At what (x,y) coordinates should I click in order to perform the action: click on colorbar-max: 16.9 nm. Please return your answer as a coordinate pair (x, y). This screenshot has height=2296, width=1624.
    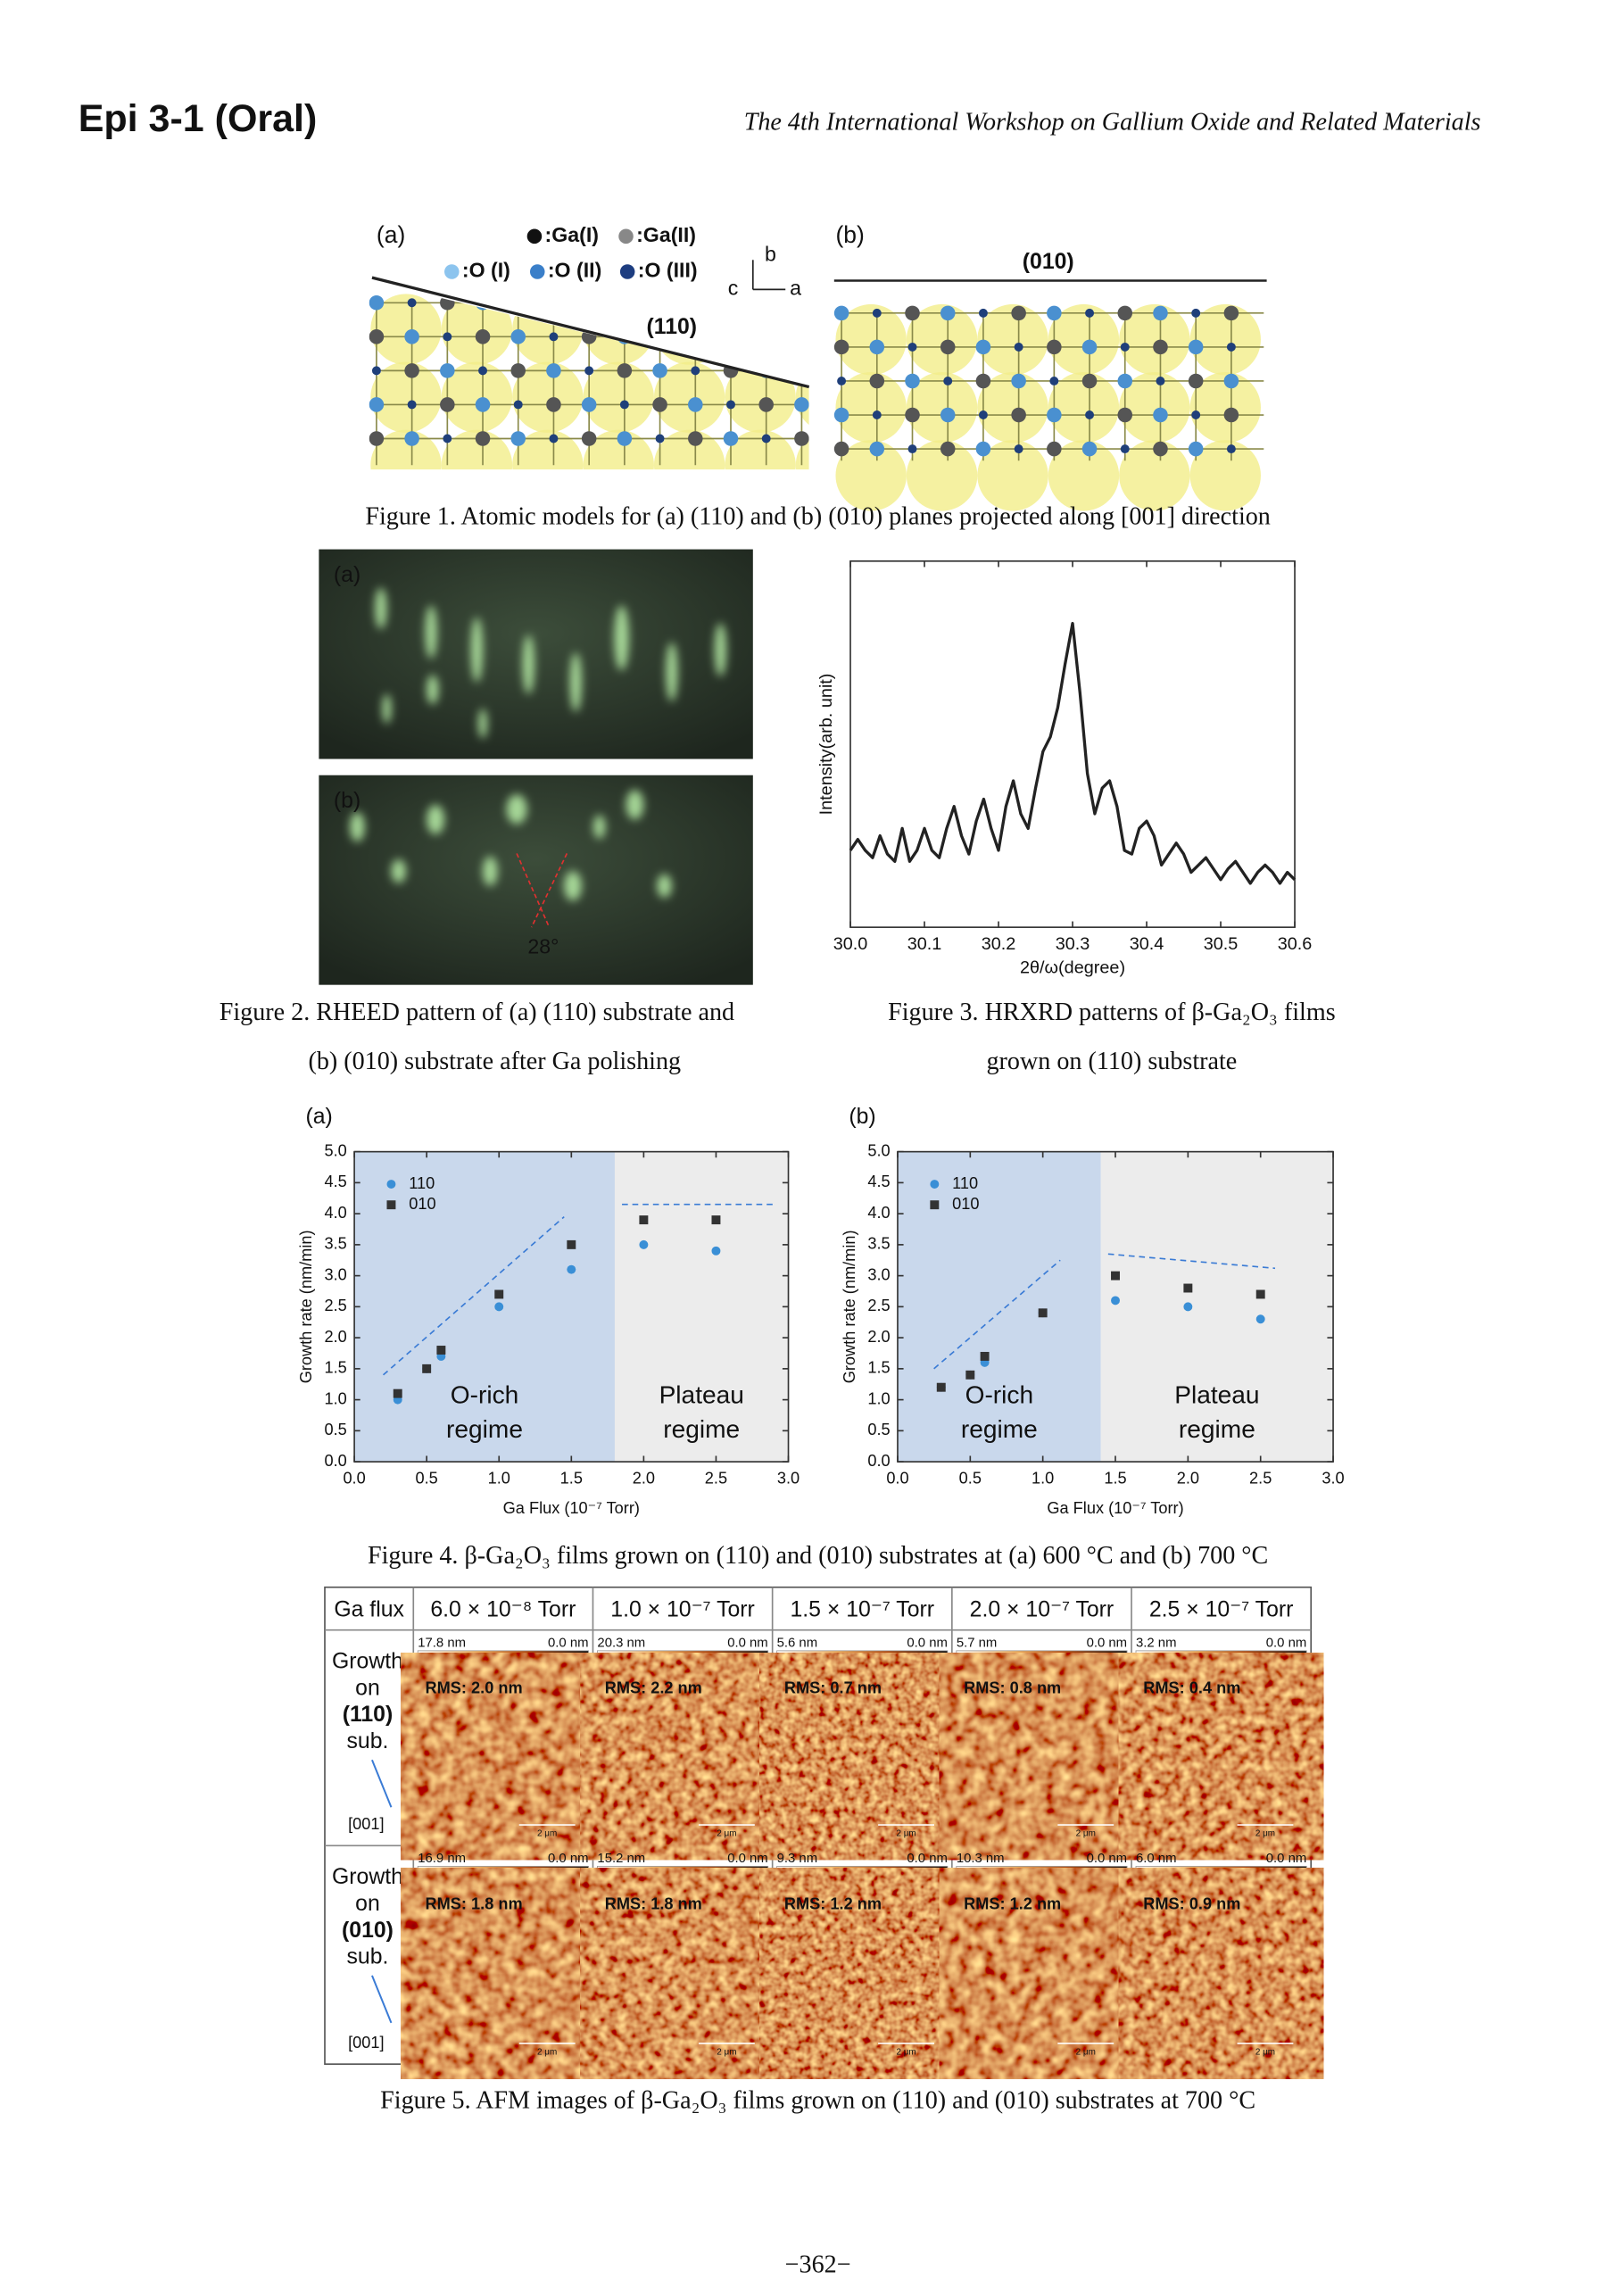
    Looking at the image, I should click on (442, 1859).